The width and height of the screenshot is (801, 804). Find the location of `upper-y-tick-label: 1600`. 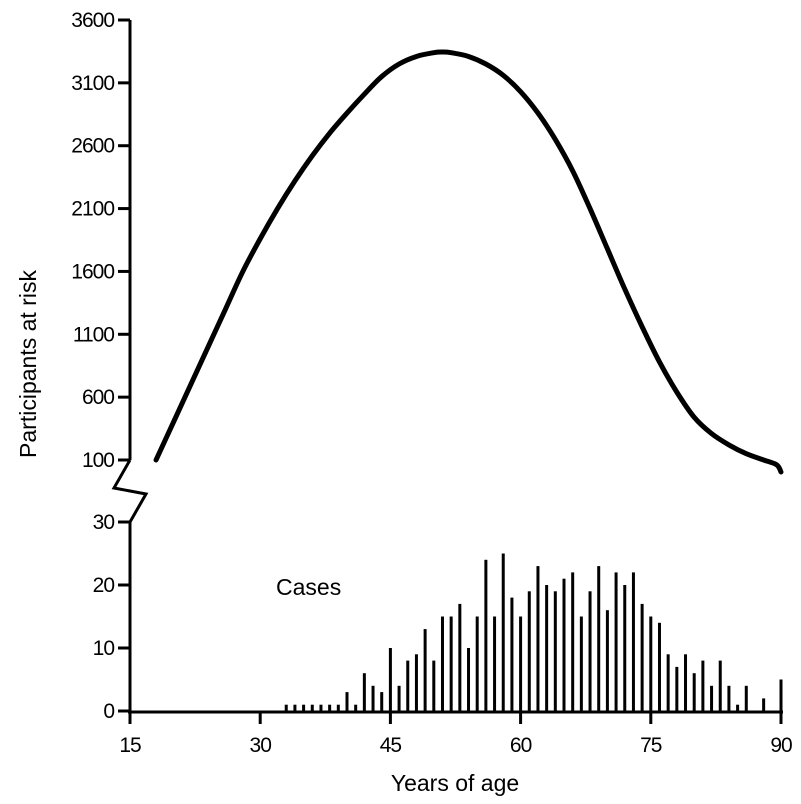

upper-y-tick-label: 1600 is located at coordinates (92, 271).